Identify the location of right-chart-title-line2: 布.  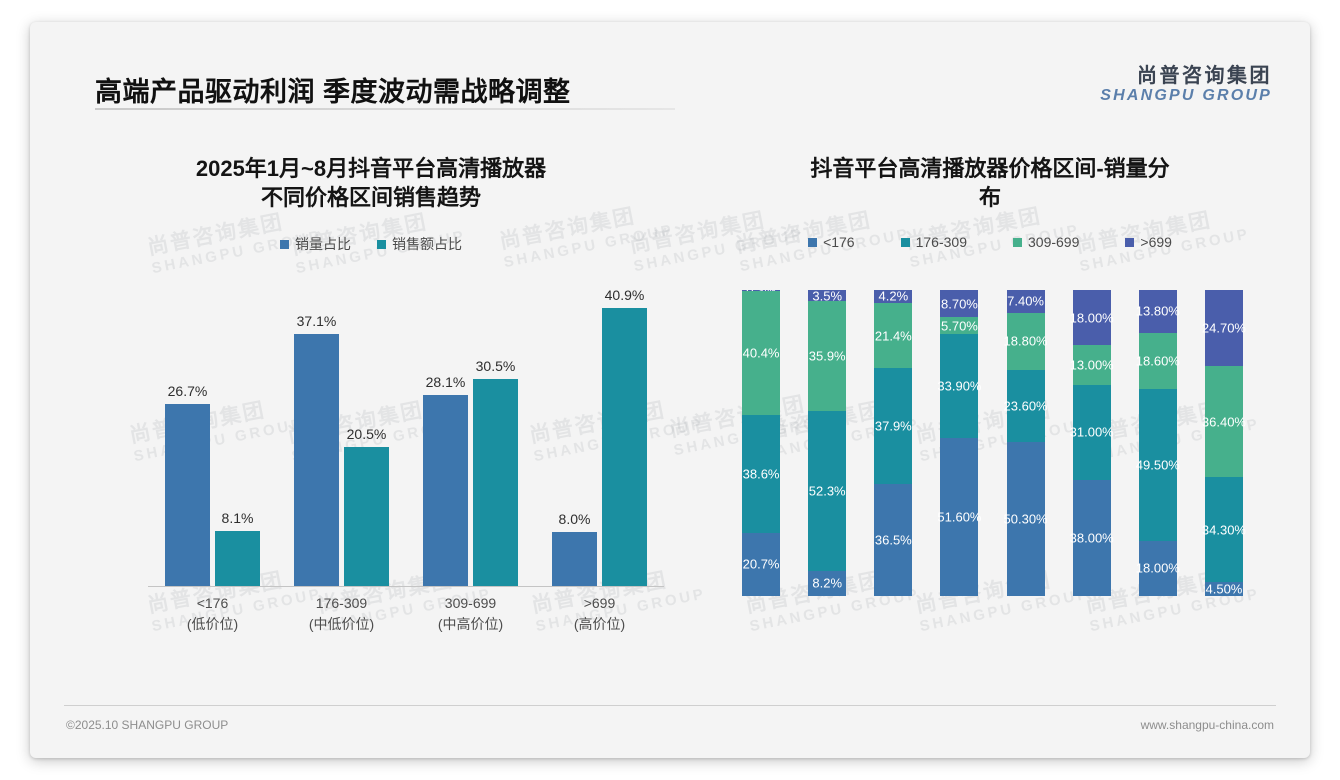
(989, 198).